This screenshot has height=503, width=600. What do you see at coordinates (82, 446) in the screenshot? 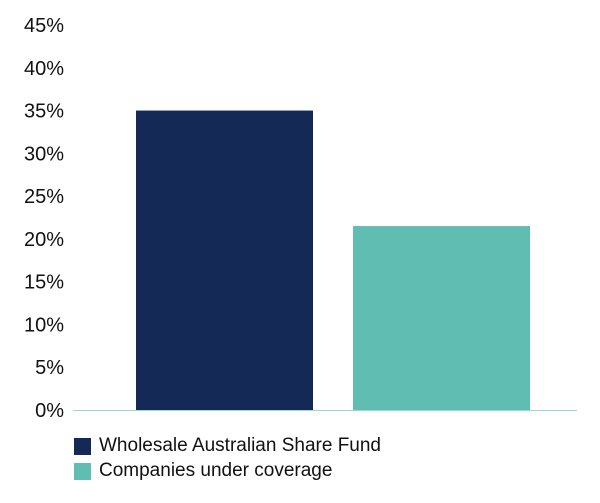
I see `legend-swatch-wholesale-australian-share-fund` at bounding box center [82, 446].